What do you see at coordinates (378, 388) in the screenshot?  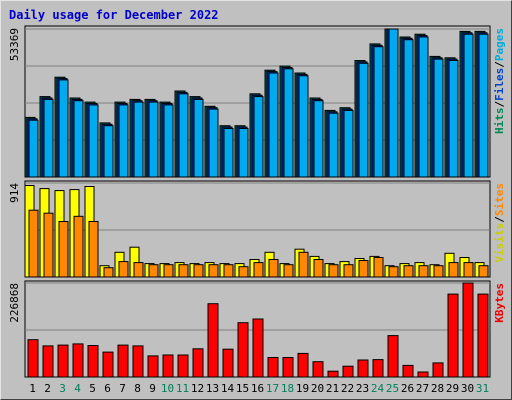 I see `x-tick-label: 24` at bounding box center [378, 388].